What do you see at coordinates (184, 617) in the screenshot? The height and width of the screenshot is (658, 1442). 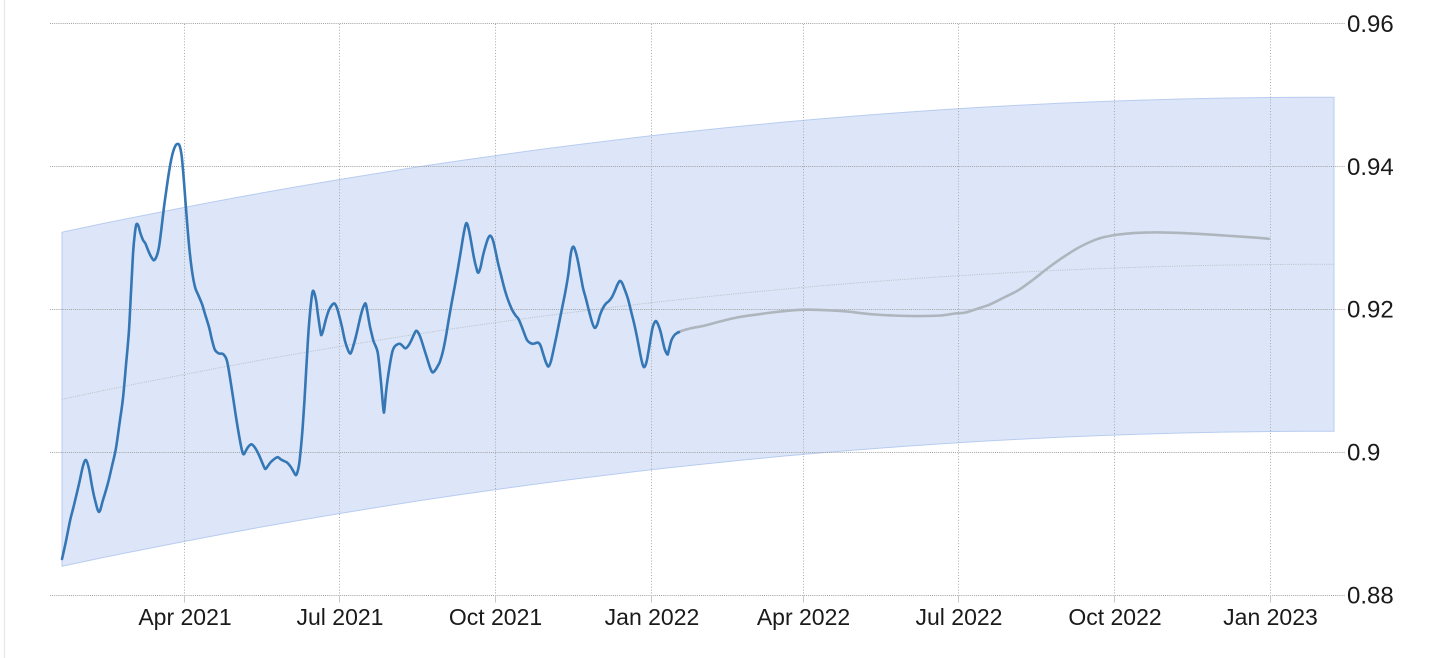 I see `svg-text: Apr 2021` at bounding box center [184, 617].